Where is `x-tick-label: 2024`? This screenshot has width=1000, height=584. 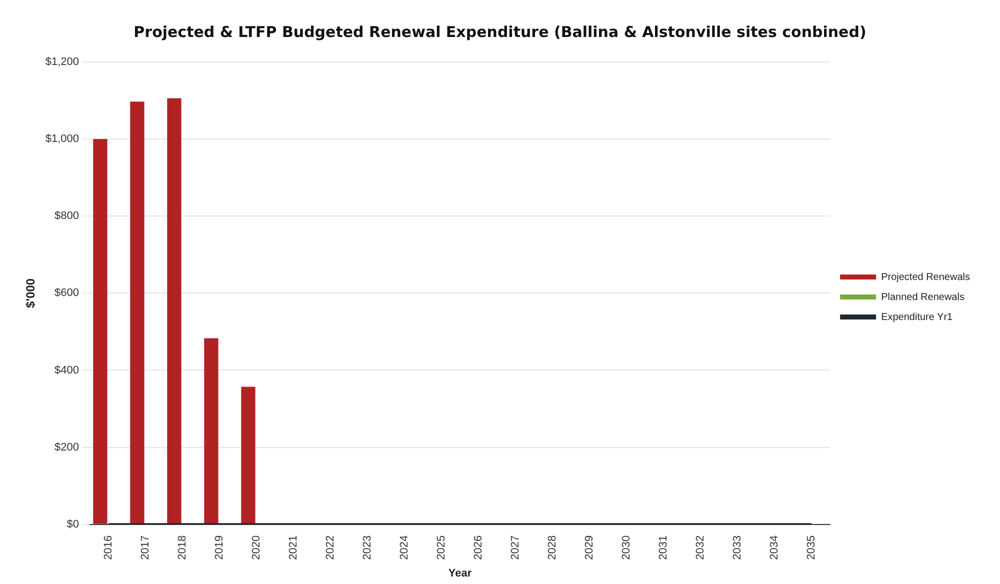
x-tick-label: 2024 is located at coordinates (404, 547).